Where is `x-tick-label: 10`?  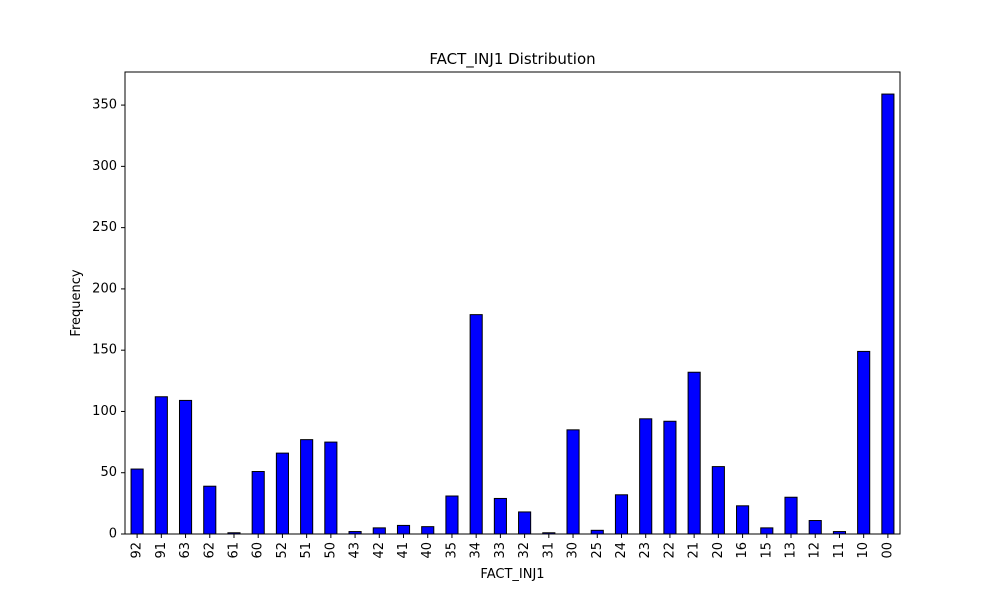 x-tick-label: 10 is located at coordinates (863, 550).